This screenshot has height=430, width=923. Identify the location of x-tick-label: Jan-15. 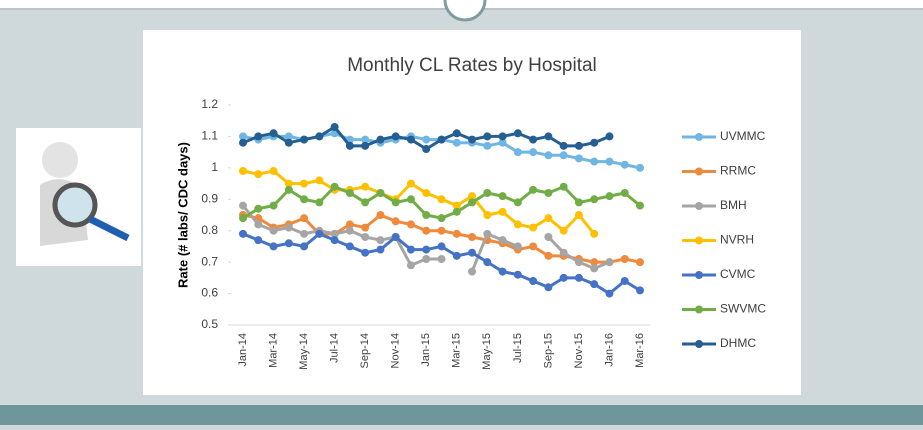
(426, 350).